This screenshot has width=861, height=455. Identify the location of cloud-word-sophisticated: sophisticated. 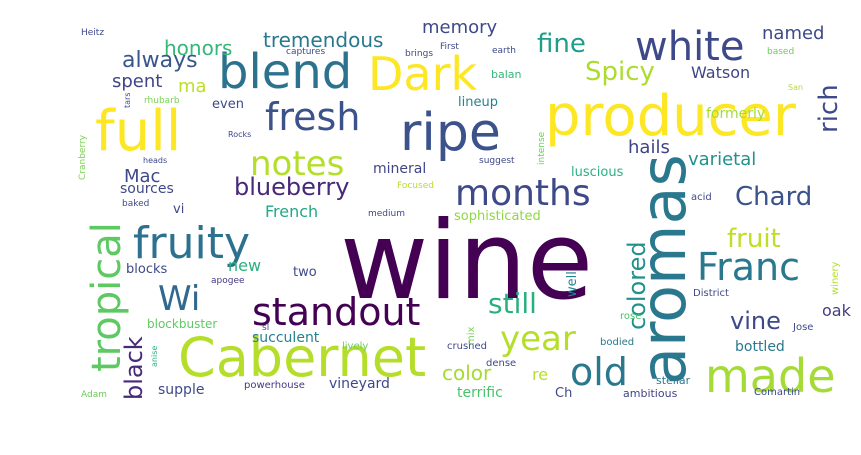
(497, 216).